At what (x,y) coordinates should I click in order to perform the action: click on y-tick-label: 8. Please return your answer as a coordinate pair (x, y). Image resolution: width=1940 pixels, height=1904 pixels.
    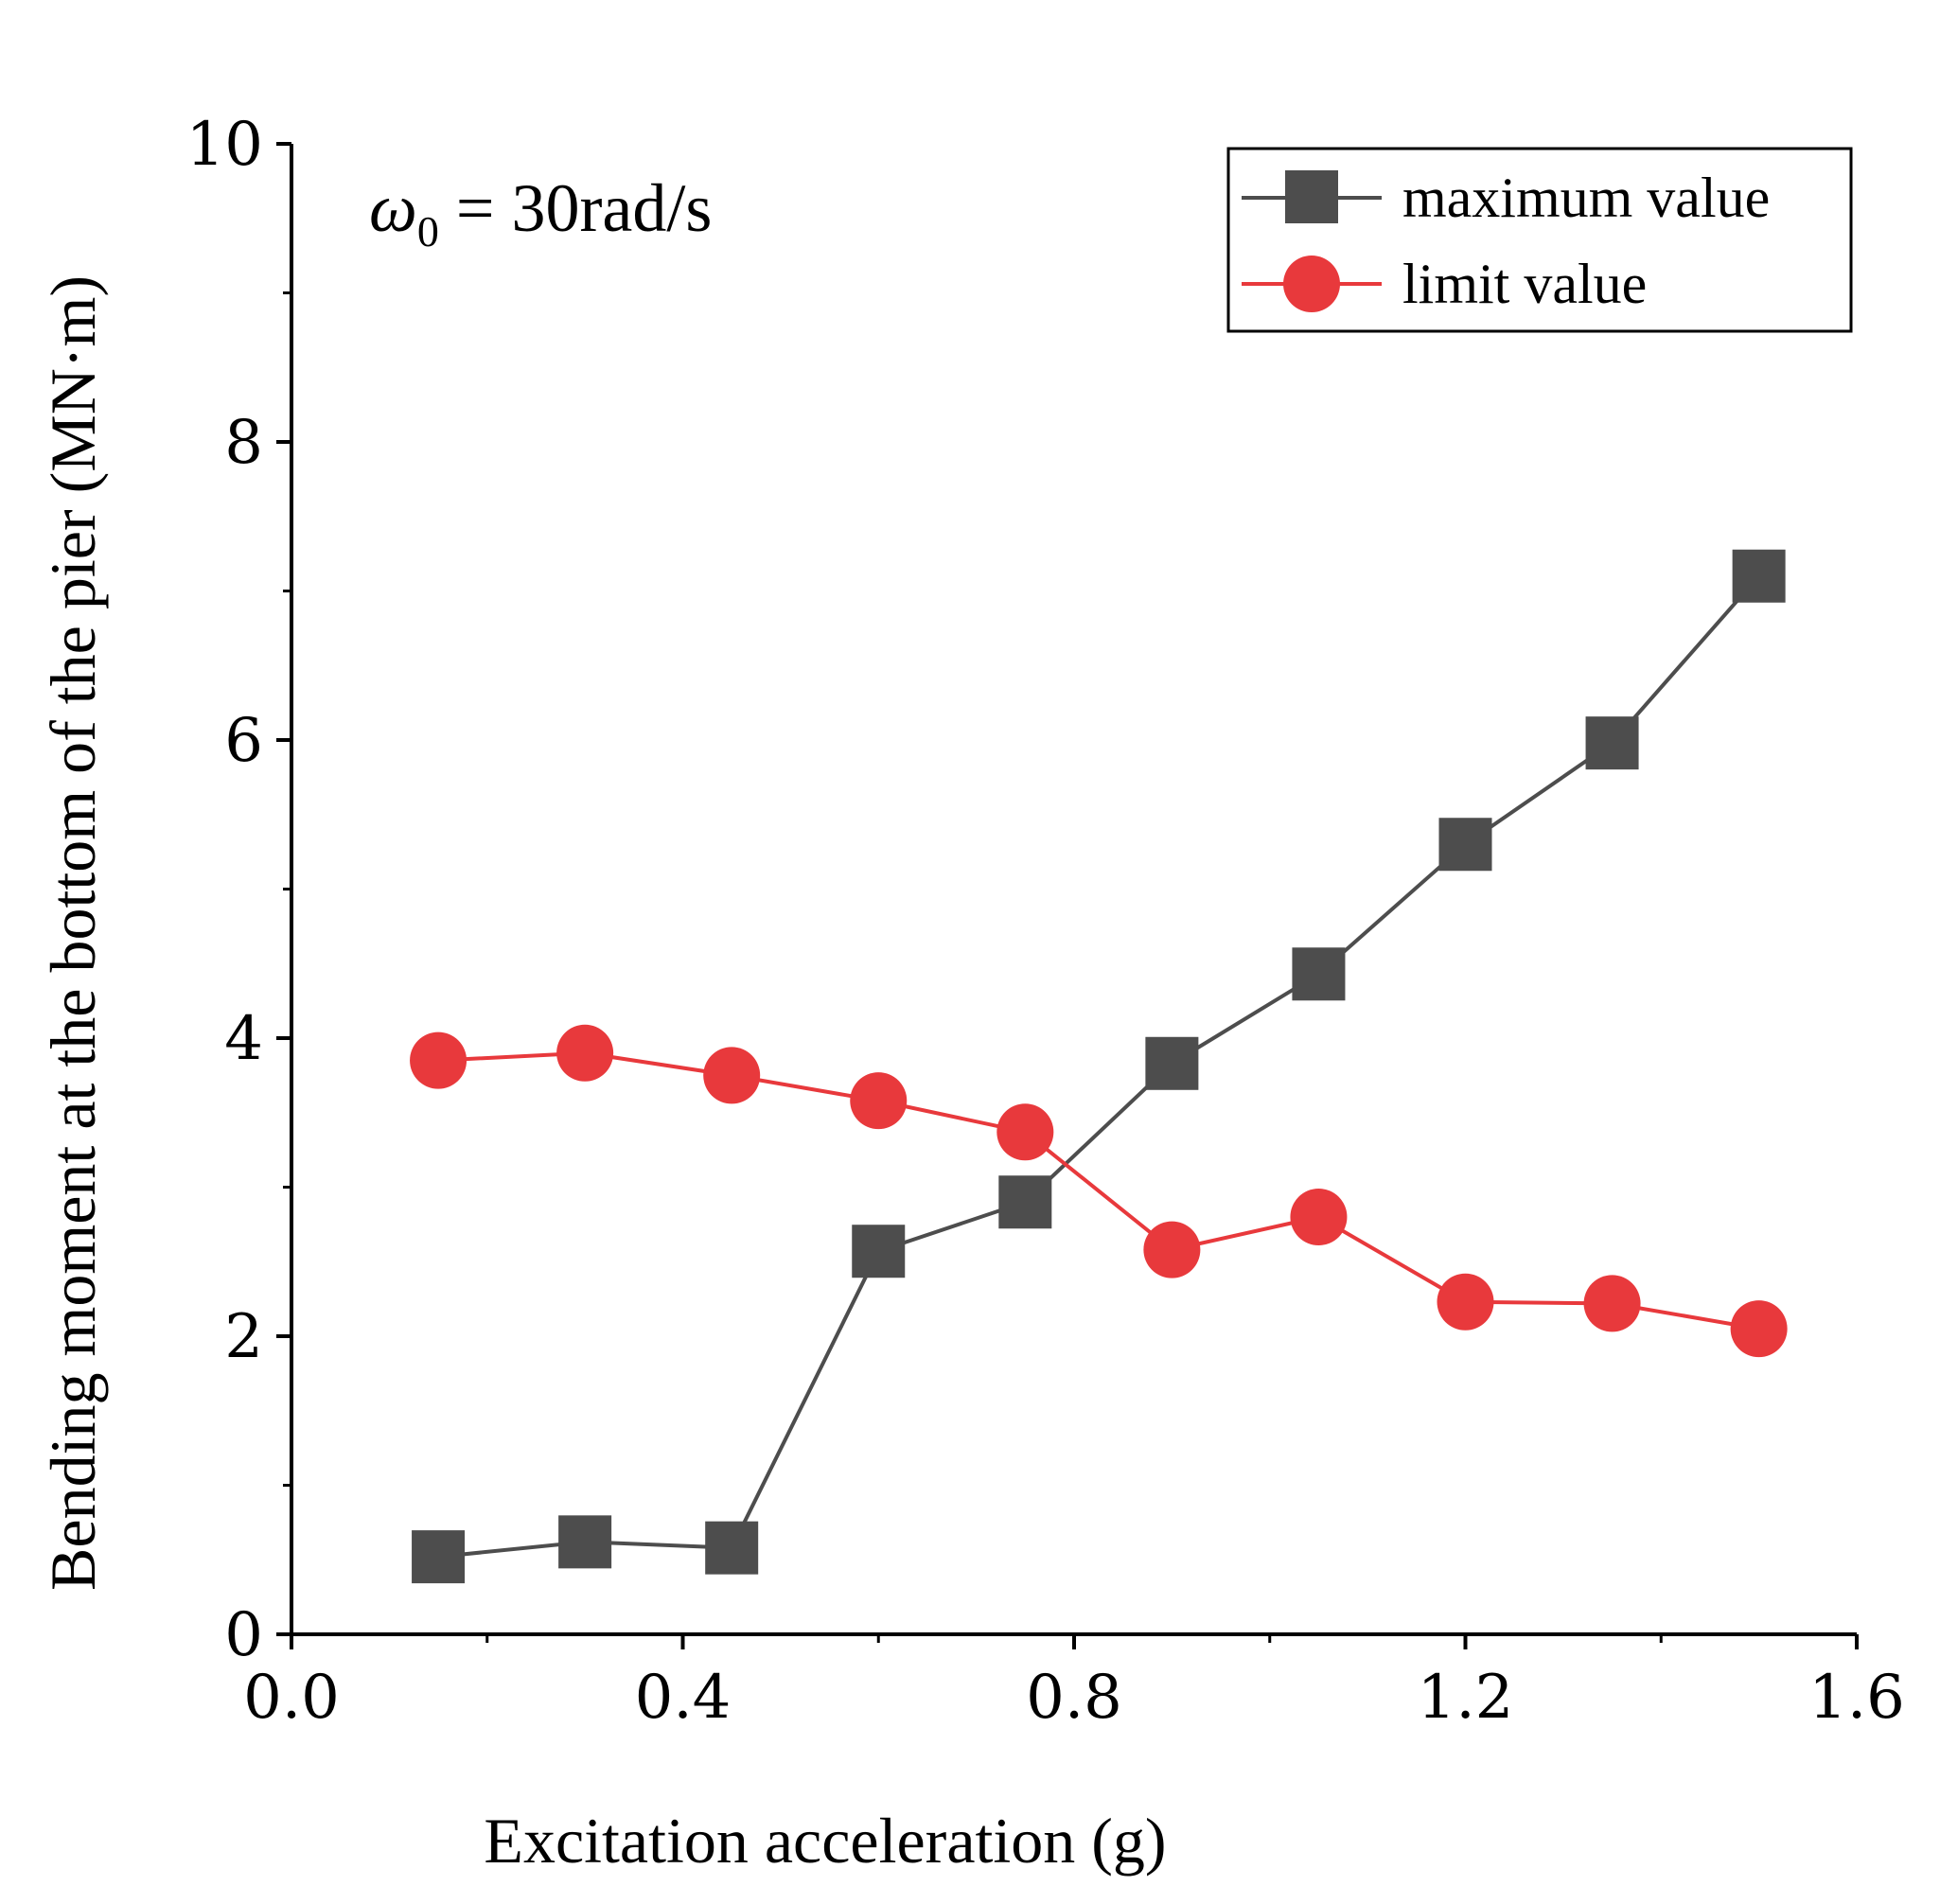
    Looking at the image, I should click on (243, 443).